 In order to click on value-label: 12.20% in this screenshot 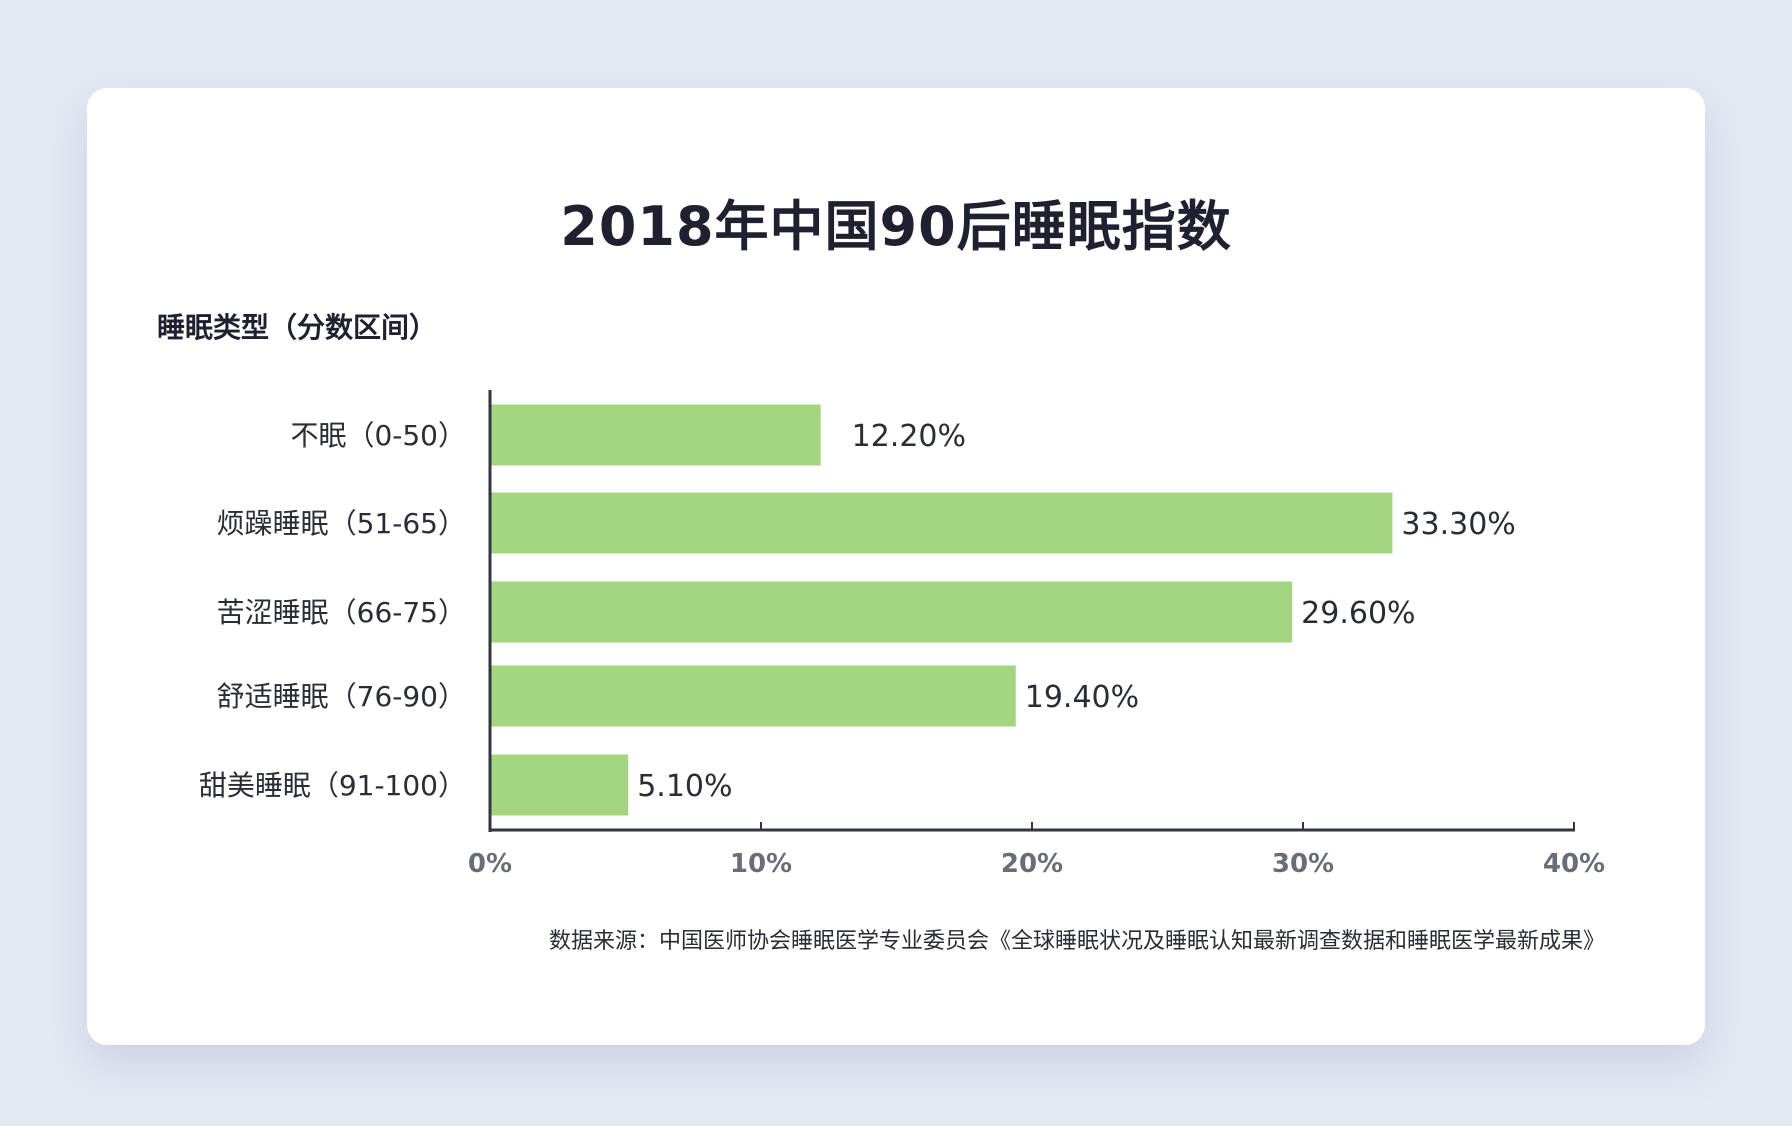, I will do `click(909, 436)`.